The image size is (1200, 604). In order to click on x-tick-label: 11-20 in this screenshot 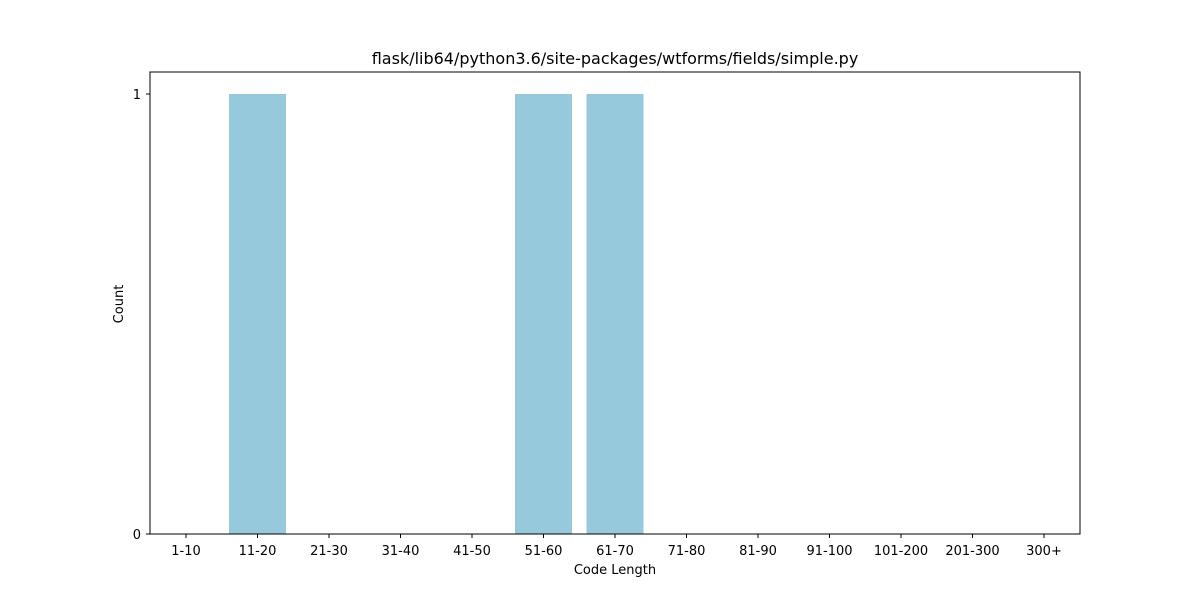, I will do `click(258, 551)`.